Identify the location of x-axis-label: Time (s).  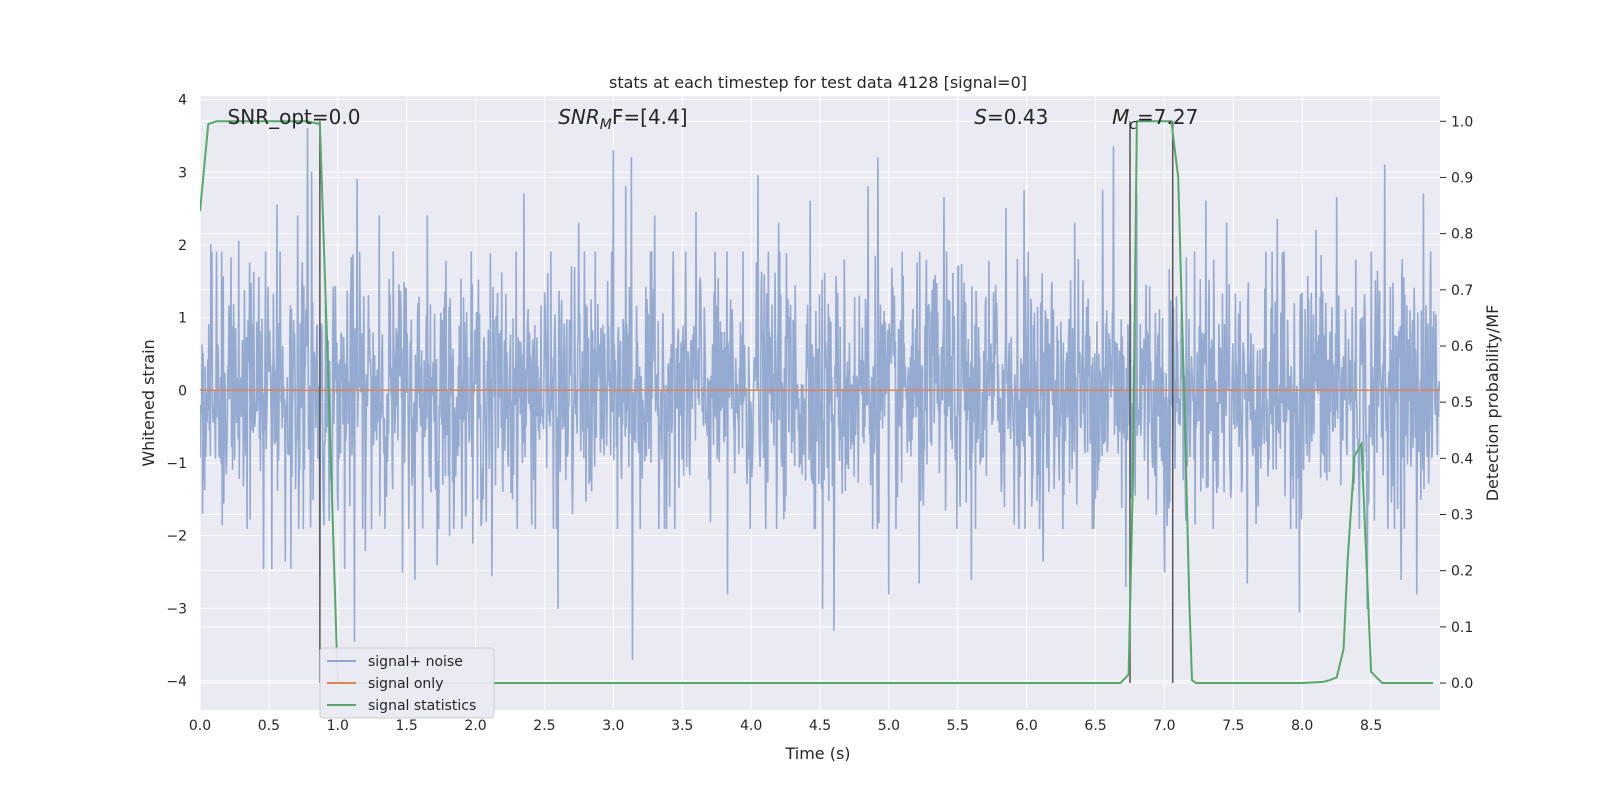
(817, 753).